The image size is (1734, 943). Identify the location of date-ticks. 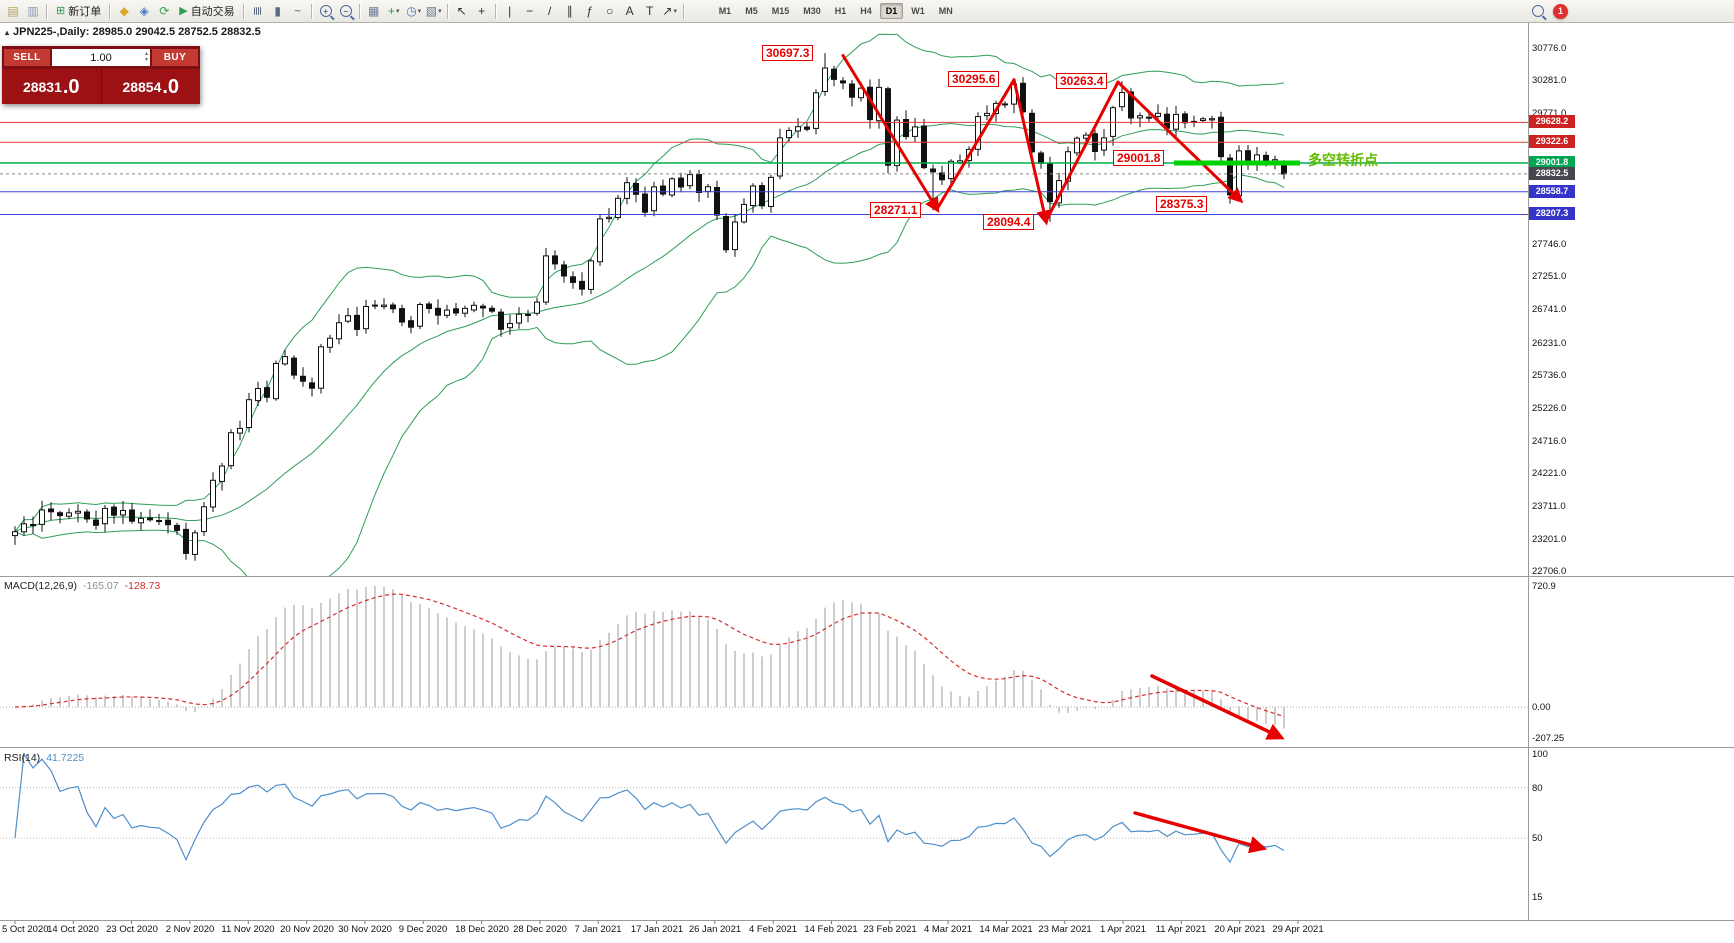
(656, 922).